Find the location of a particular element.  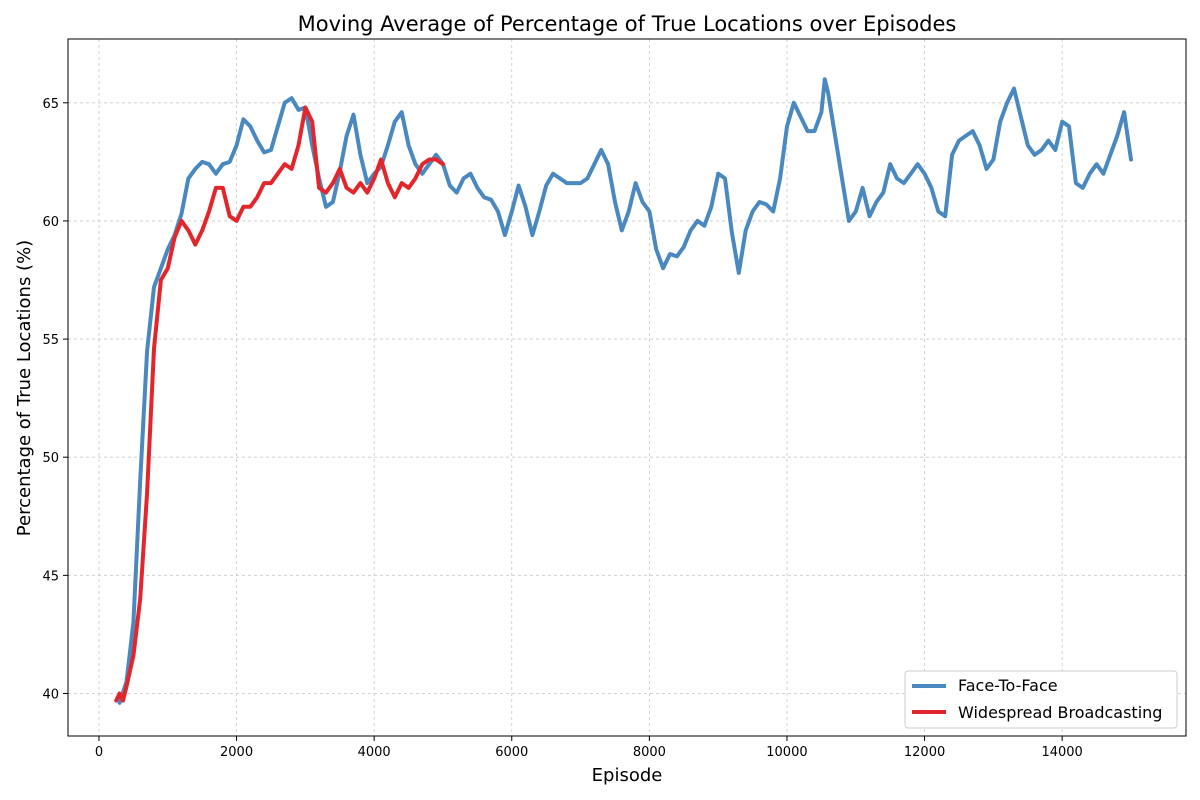

x-tick-label: 10000 is located at coordinates (786, 752).